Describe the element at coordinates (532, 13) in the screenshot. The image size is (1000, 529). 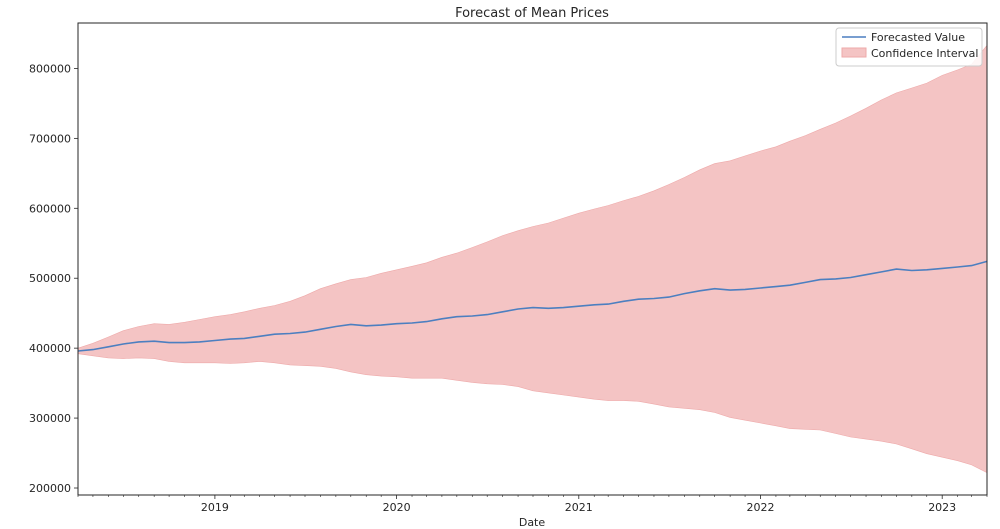
I see `chart-title: Forecast of Mean Prices` at that location.